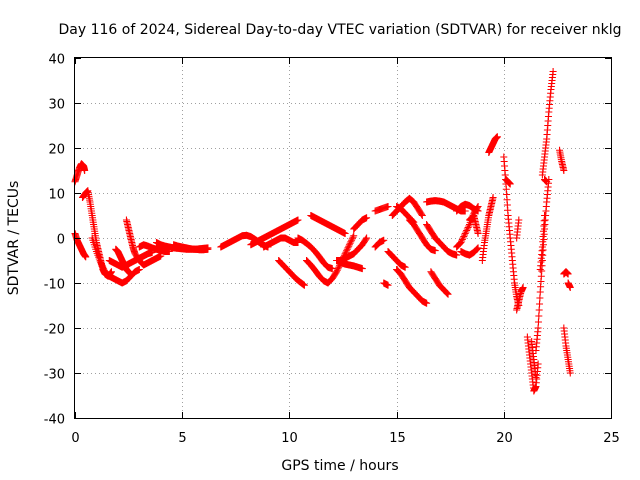  I want to click on y-tick-label: 30, so click(56, 105).